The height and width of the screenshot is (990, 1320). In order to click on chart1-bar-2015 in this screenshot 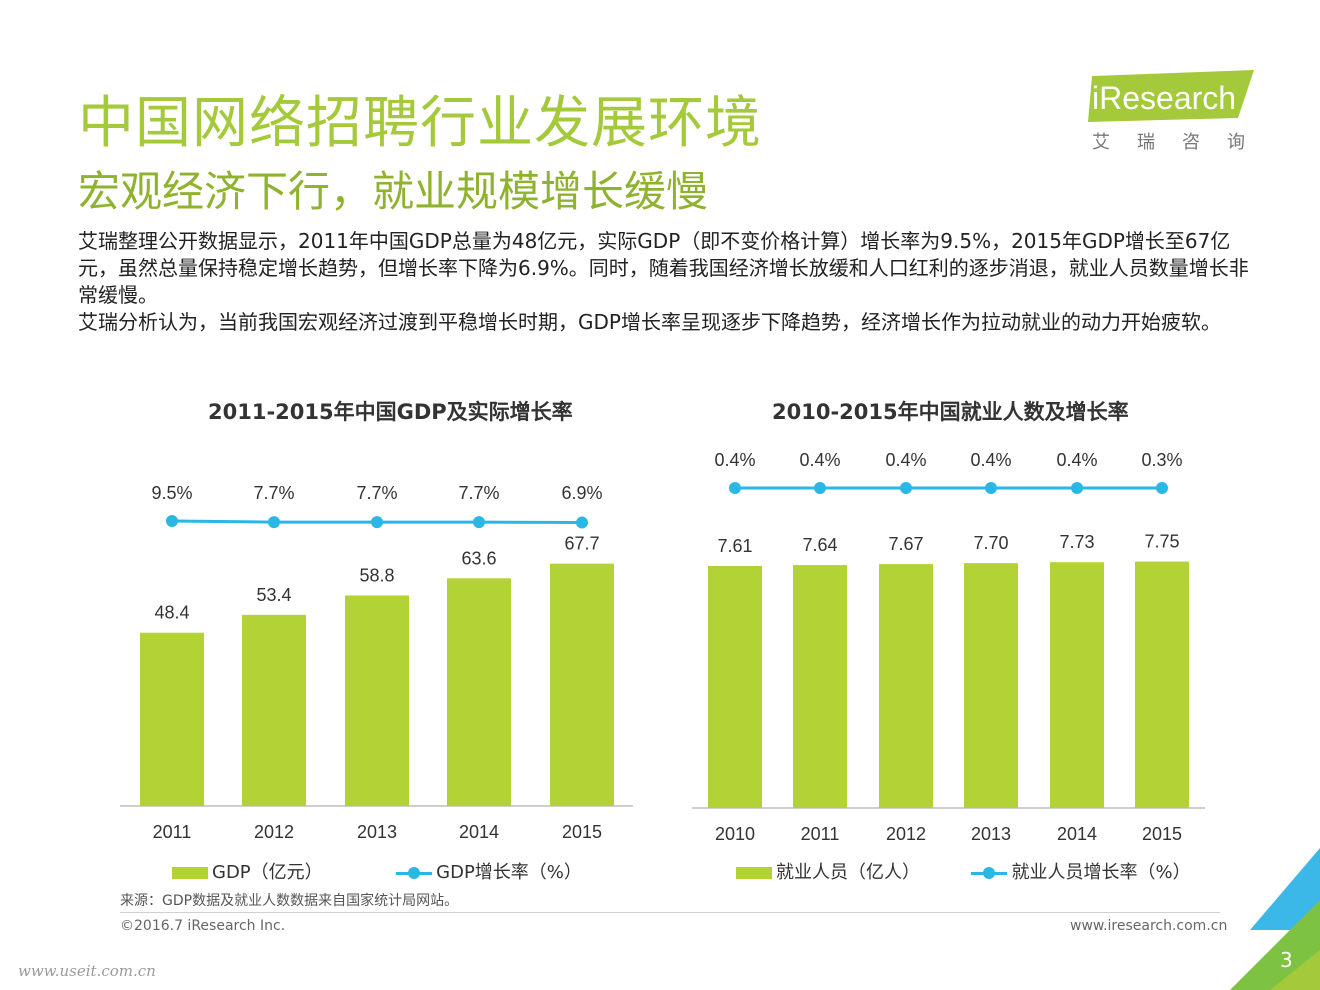, I will do `click(582, 684)`.